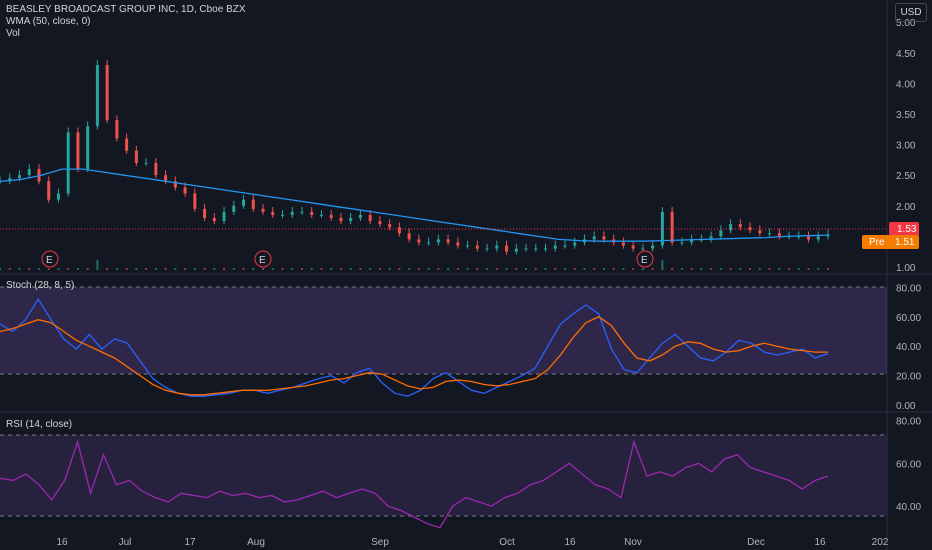 The height and width of the screenshot is (550, 932). What do you see at coordinates (62, 542) in the screenshot?
I see `time-tick-label: 16` at bounding box center [62, 542].